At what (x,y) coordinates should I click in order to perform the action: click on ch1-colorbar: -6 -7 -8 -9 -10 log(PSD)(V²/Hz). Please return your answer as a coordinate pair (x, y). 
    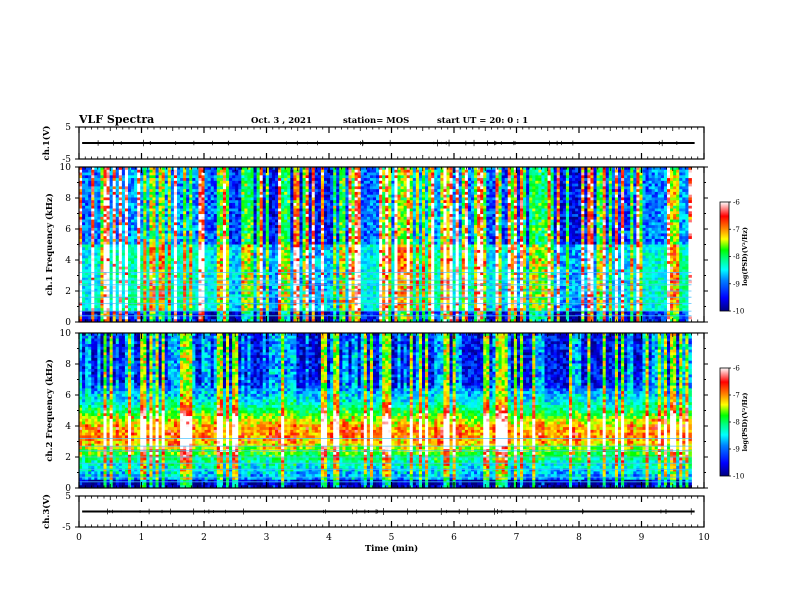
    Looking at the image, I should click on (734, 257).